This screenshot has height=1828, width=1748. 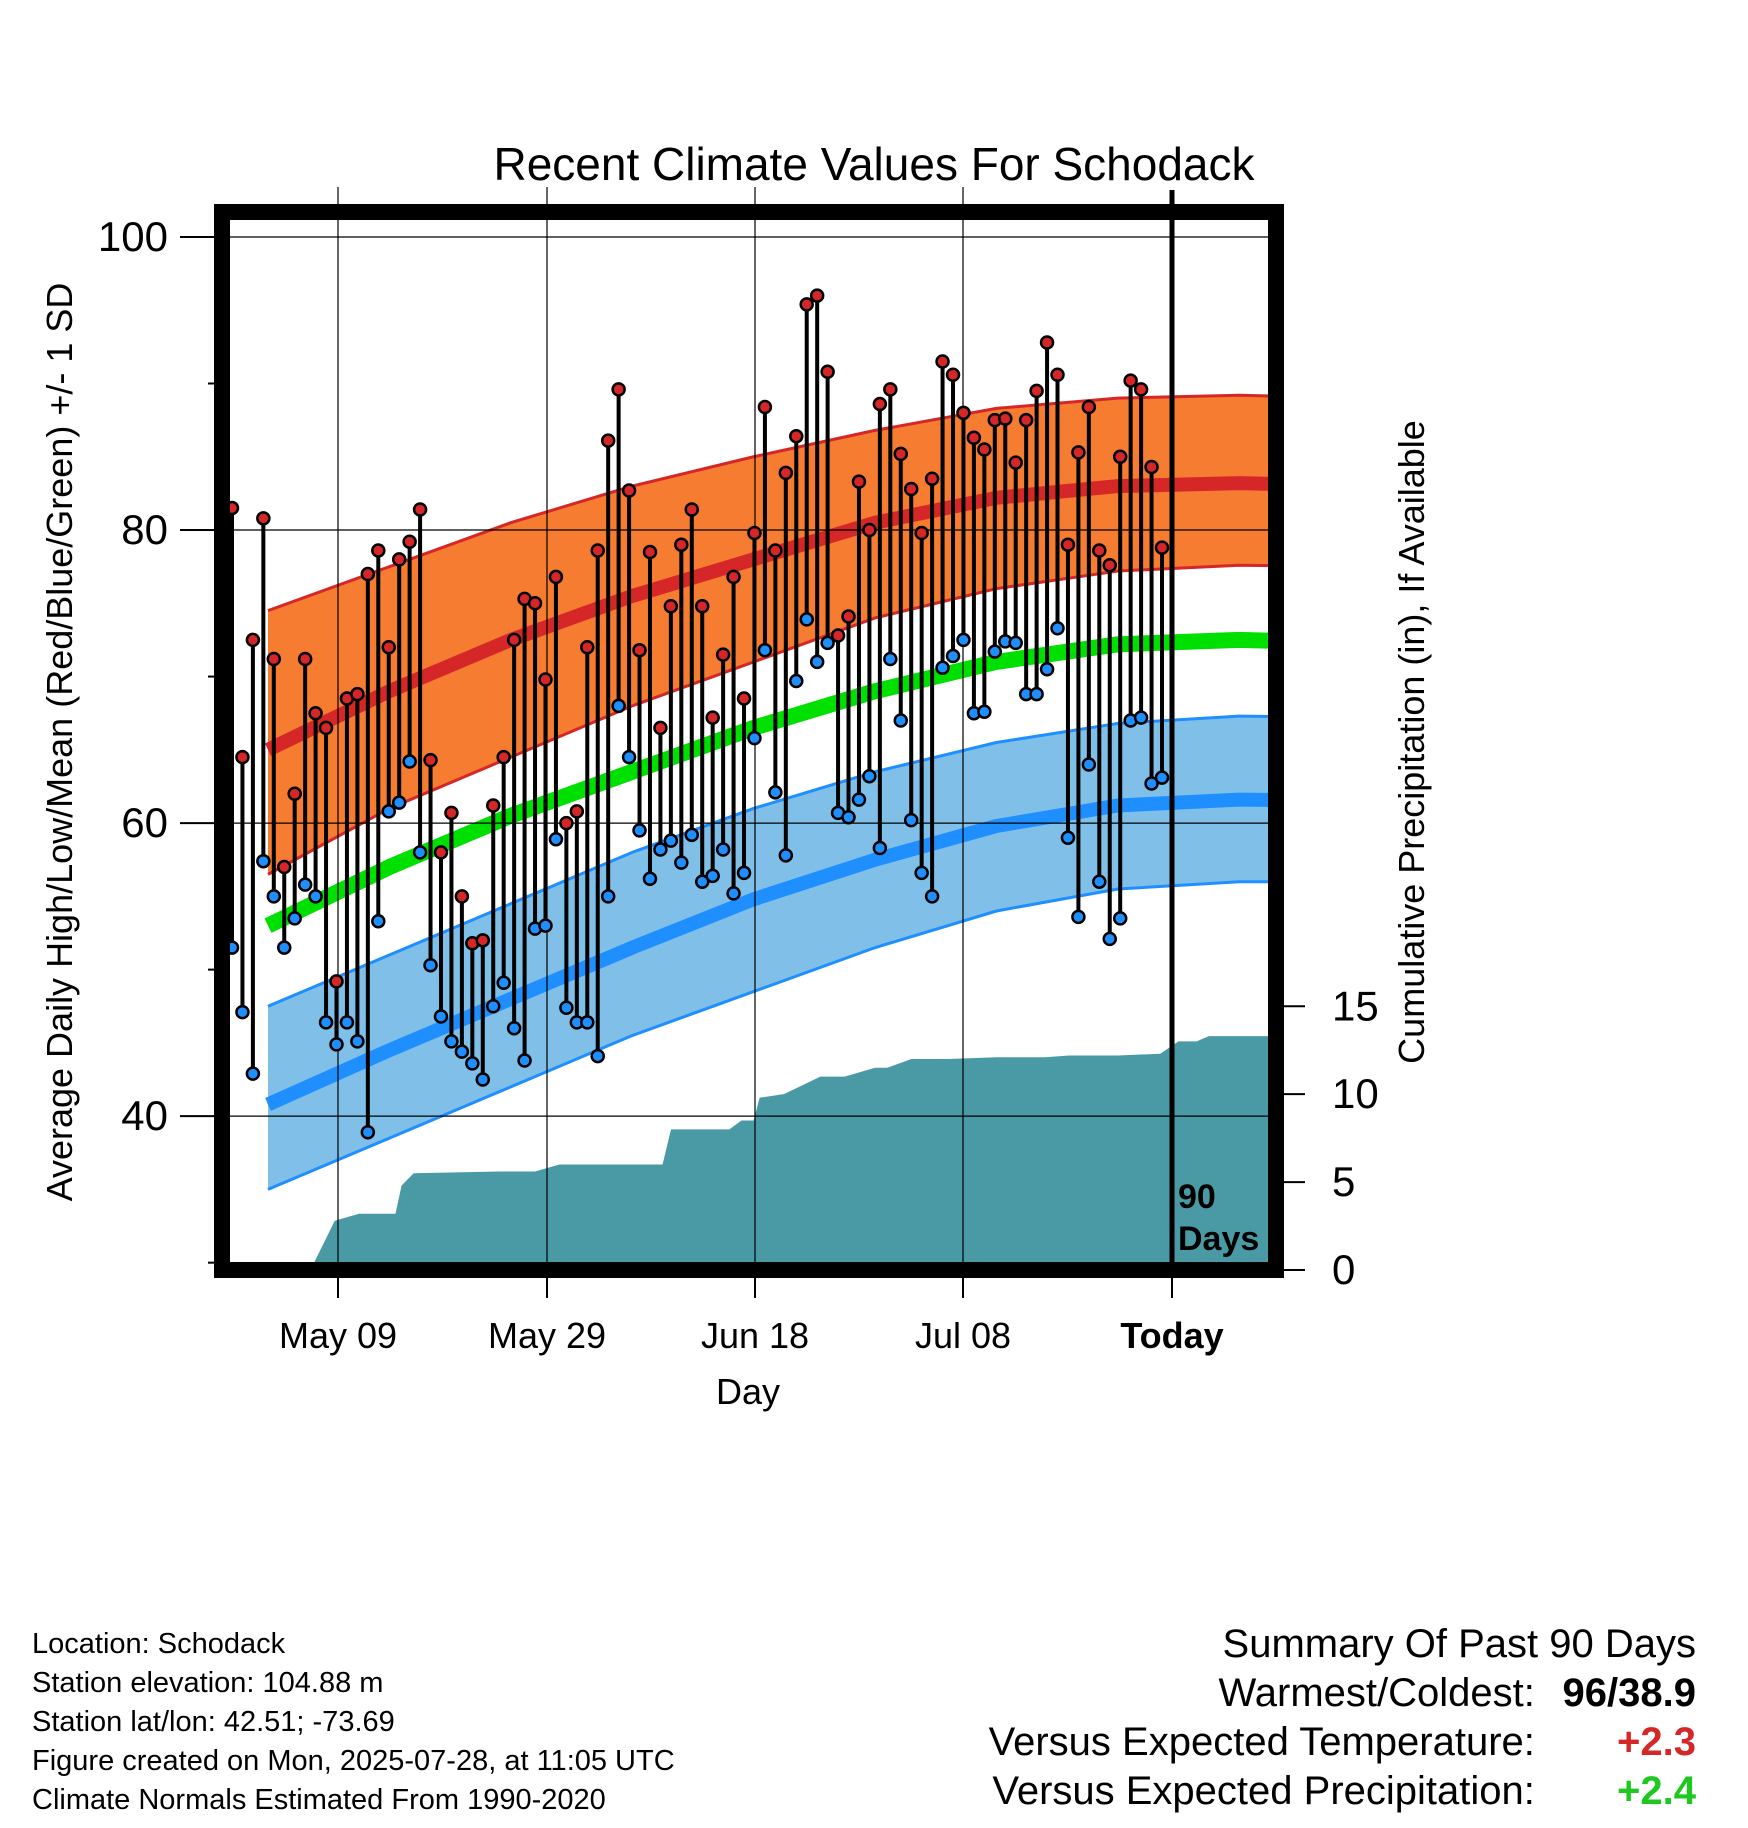 I want to click on days-annotation: 90, so click(x=1197, y=1197).